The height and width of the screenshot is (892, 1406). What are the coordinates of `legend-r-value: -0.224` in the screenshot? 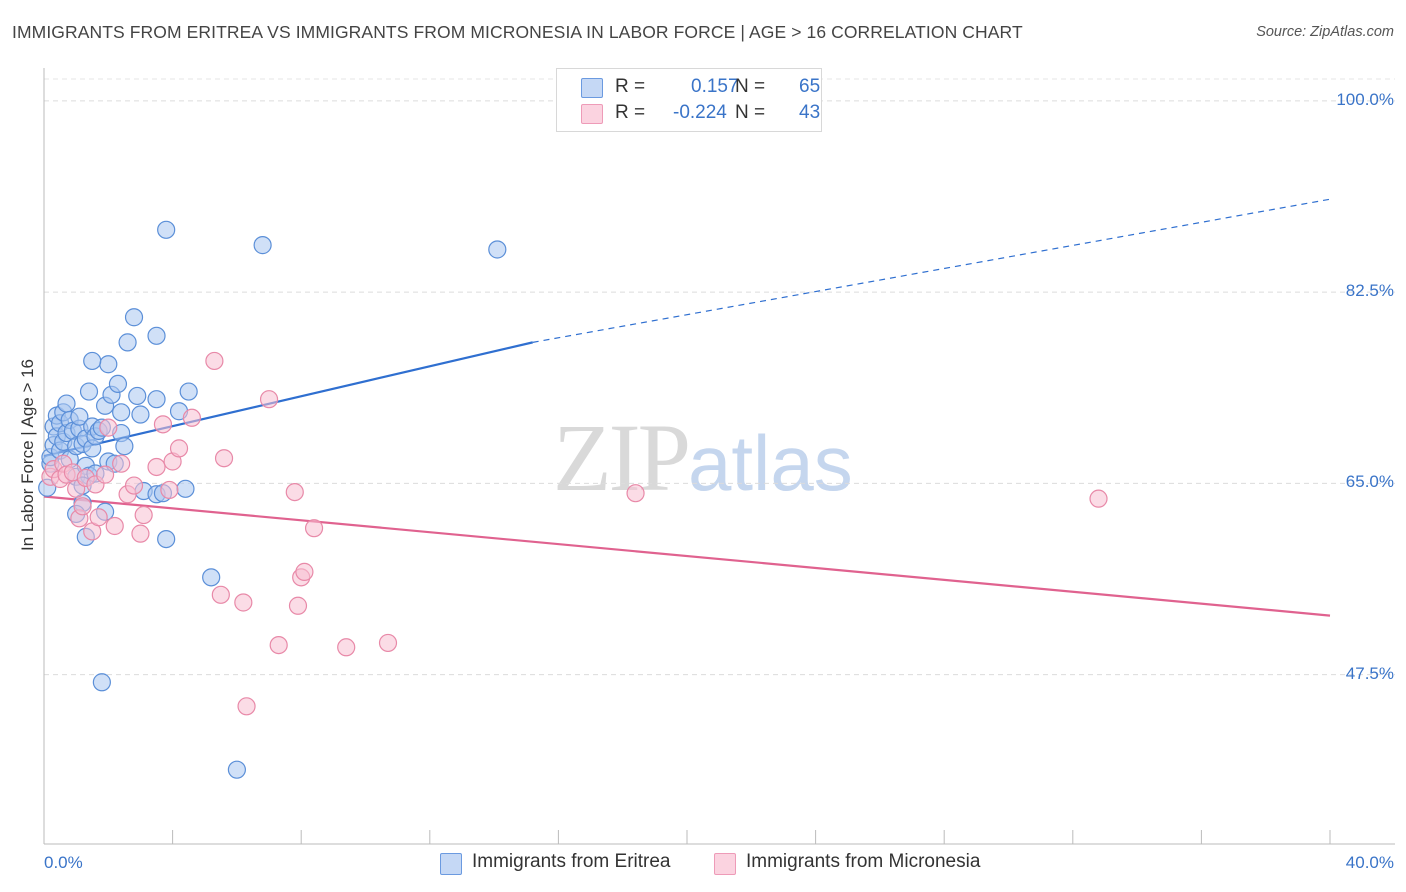 It's located at (700, 112).